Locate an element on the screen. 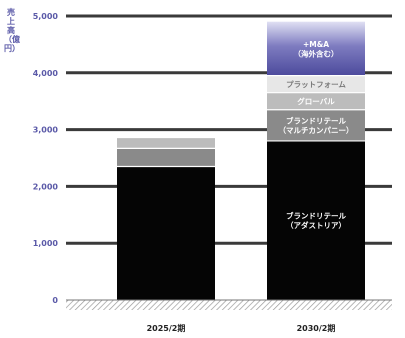 This screenshot has height=338, width=405. y-tick-label: 4,000 is located at coordinates (46, 73).